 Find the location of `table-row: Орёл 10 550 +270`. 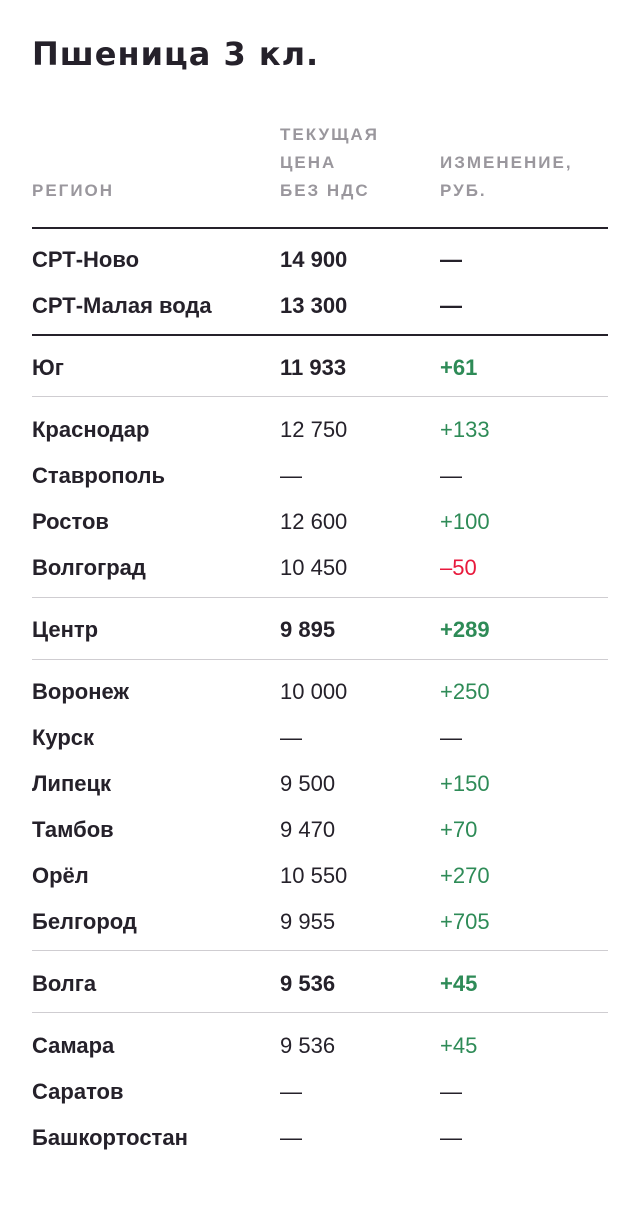

table-row: Орёл 10 550 +270 is located at coordinates (320, 876).